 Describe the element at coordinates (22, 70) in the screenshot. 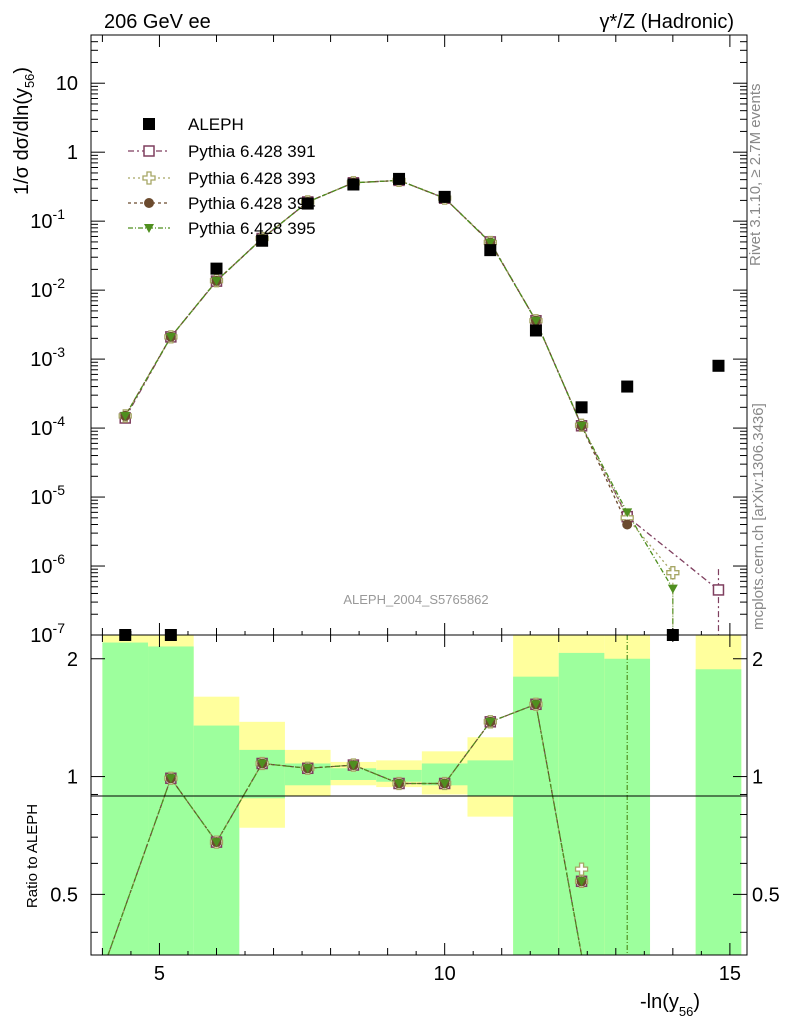

I see `y-axis-title-close: )` at that location.